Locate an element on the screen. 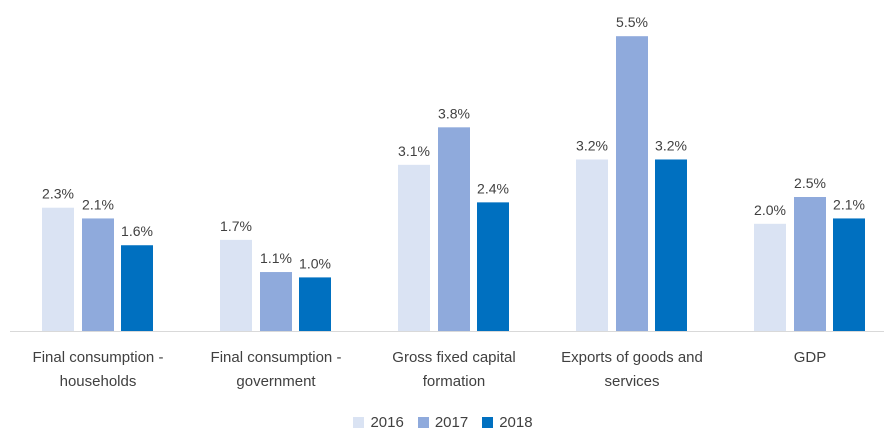 Image resolution: width=886 pixels, height=435 pixels. legend-item-2017: 2017 is located at coordinates (443, 422).